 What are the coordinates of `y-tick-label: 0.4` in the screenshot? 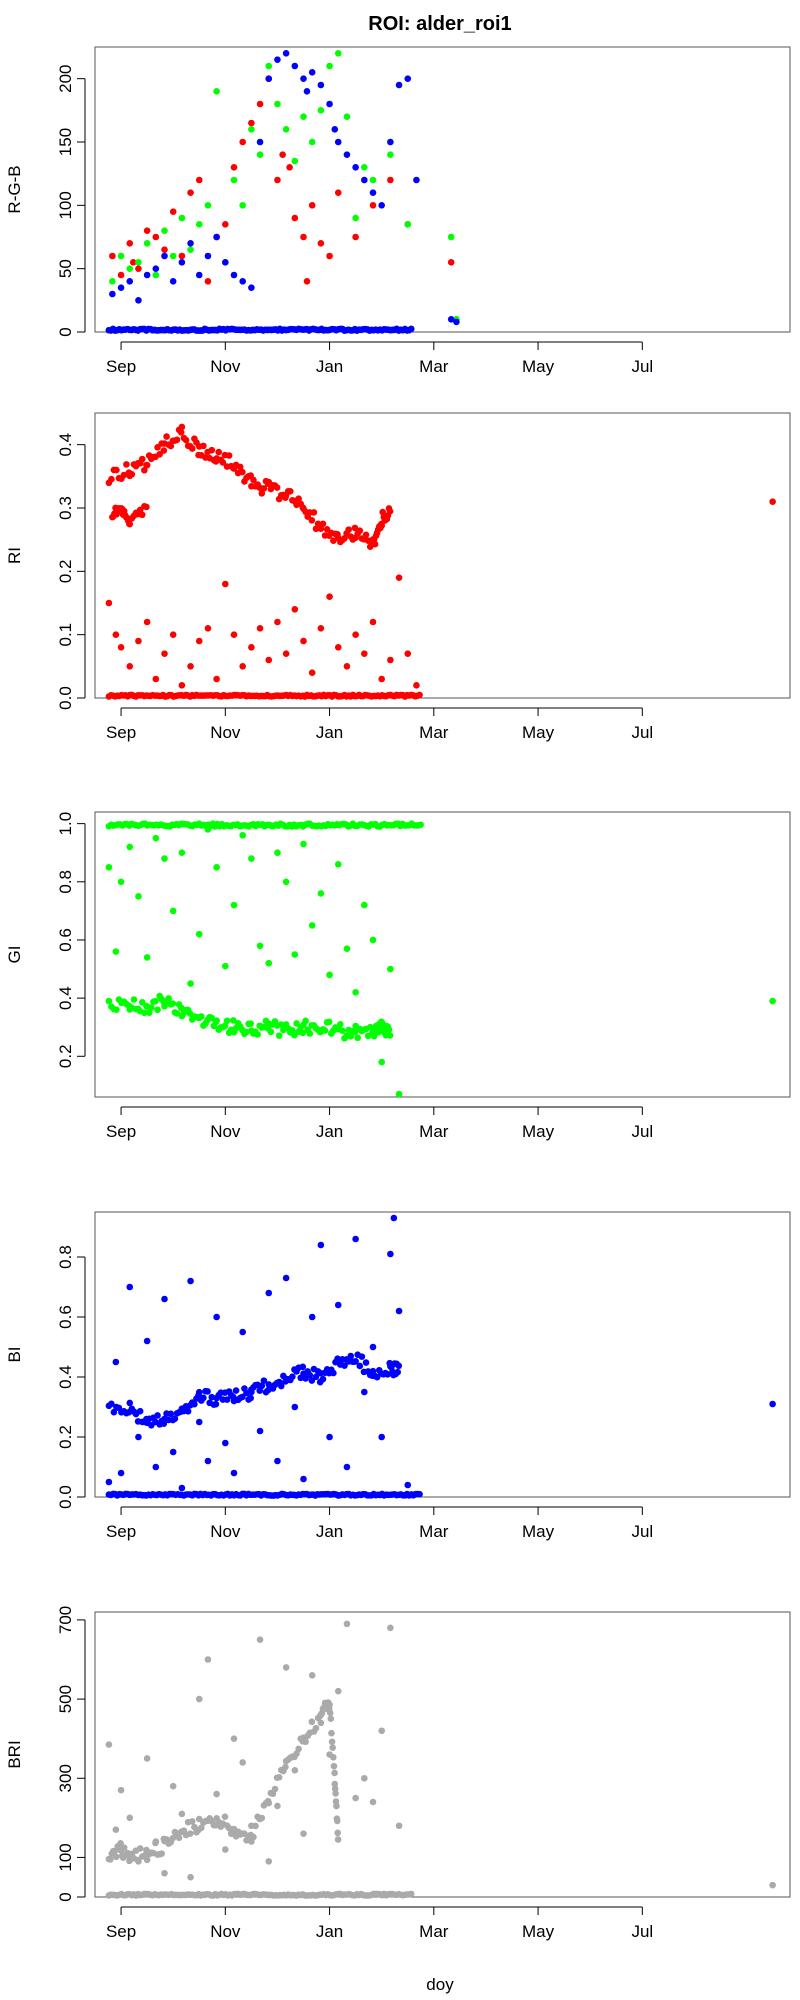 It's located at (65, 1377).